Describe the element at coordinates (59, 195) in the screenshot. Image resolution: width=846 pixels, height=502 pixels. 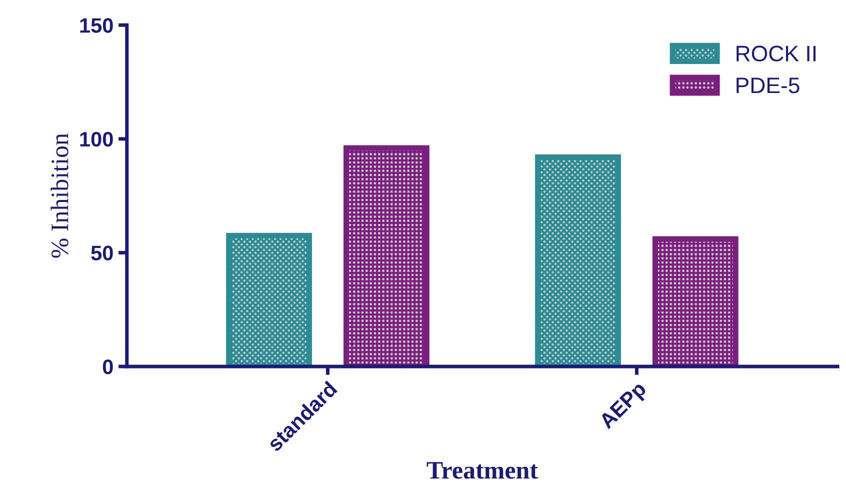
I see `y-axis-title: % Inhibition` at that location.